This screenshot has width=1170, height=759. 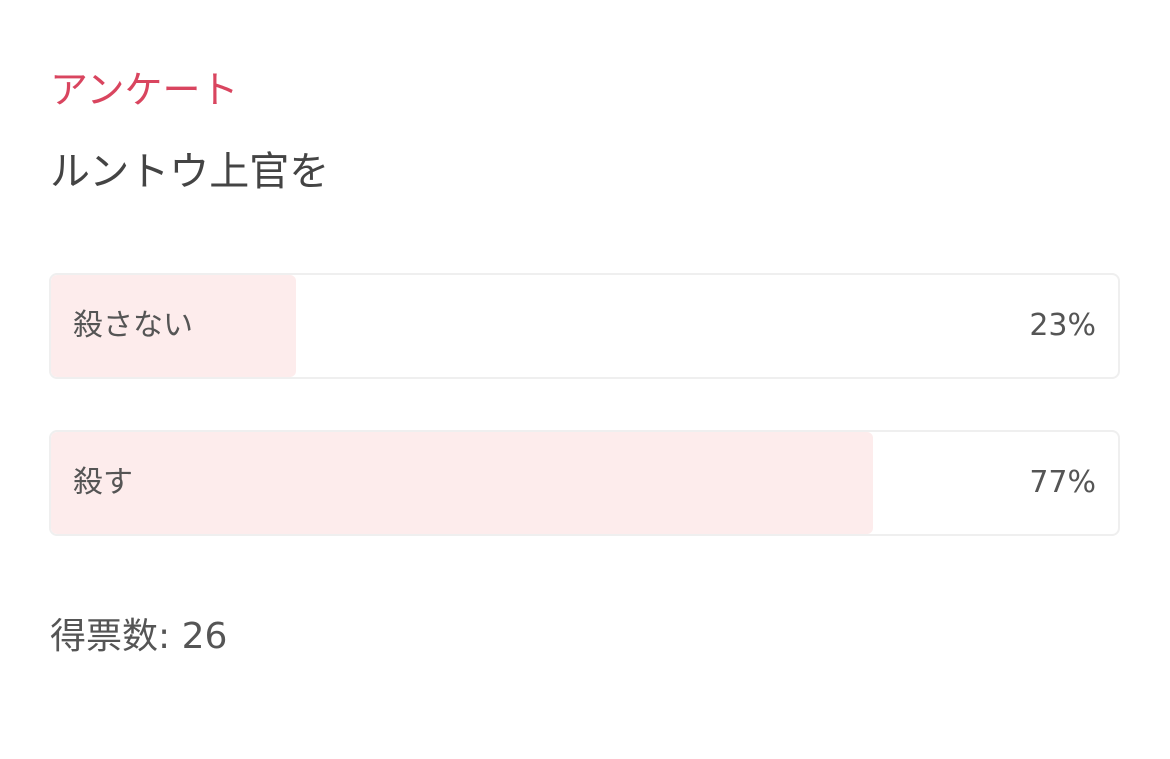 I want to click on poll-option-label: 殺さない, so click(x=133, y=325).